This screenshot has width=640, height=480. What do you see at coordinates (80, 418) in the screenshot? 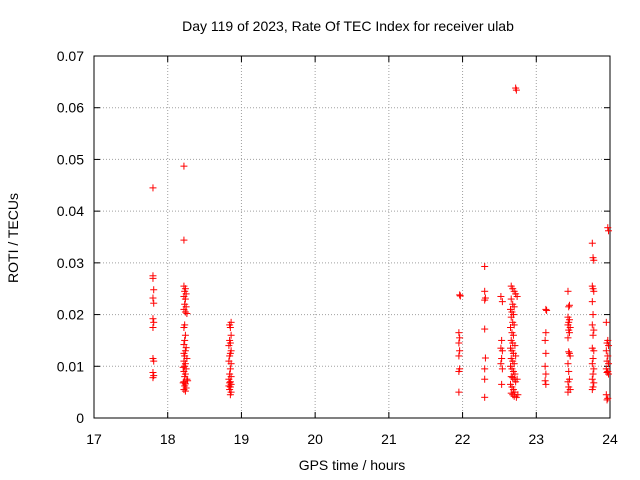
I see `y-tick-label: 0` at bounding box center [80, 418].